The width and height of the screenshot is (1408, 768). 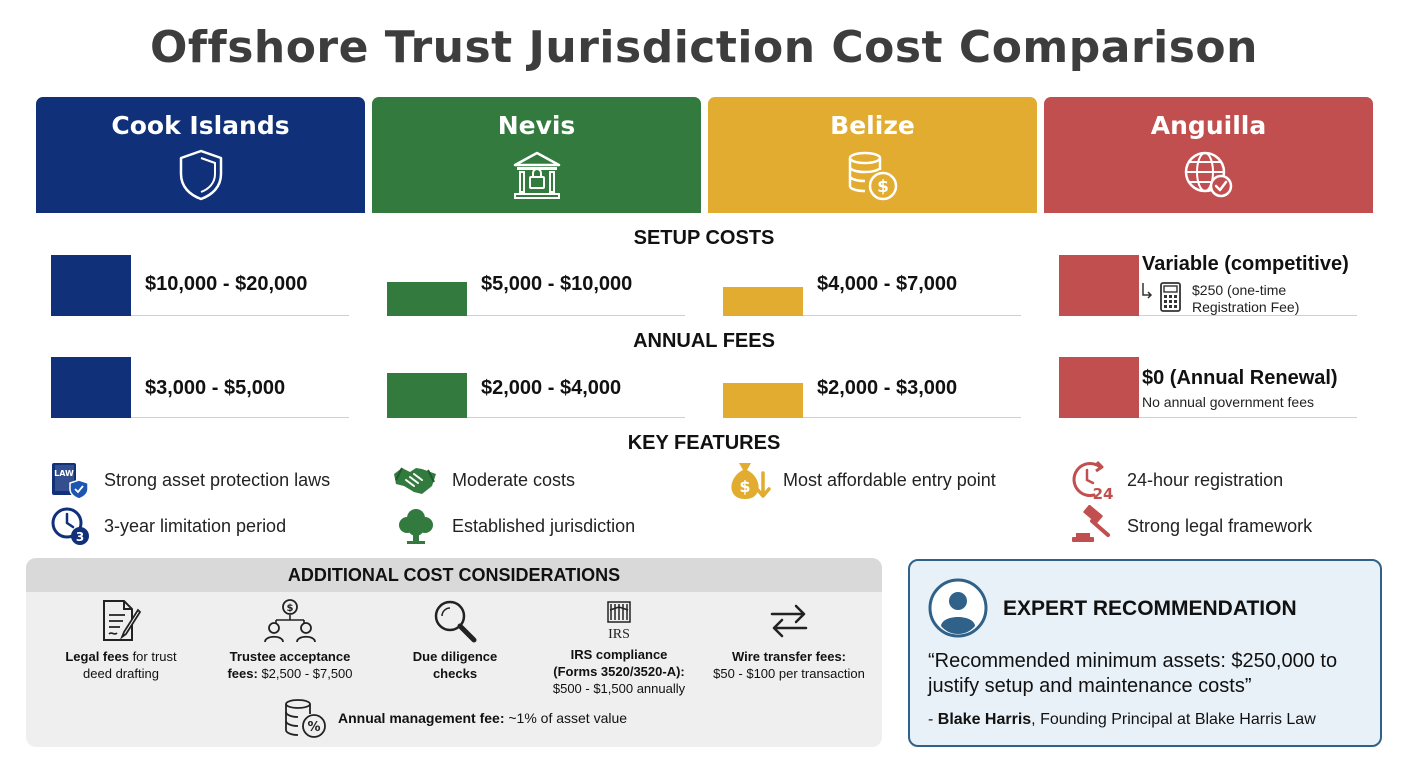 I want to click on bank-lock-icon, so click(x=536, y=175).